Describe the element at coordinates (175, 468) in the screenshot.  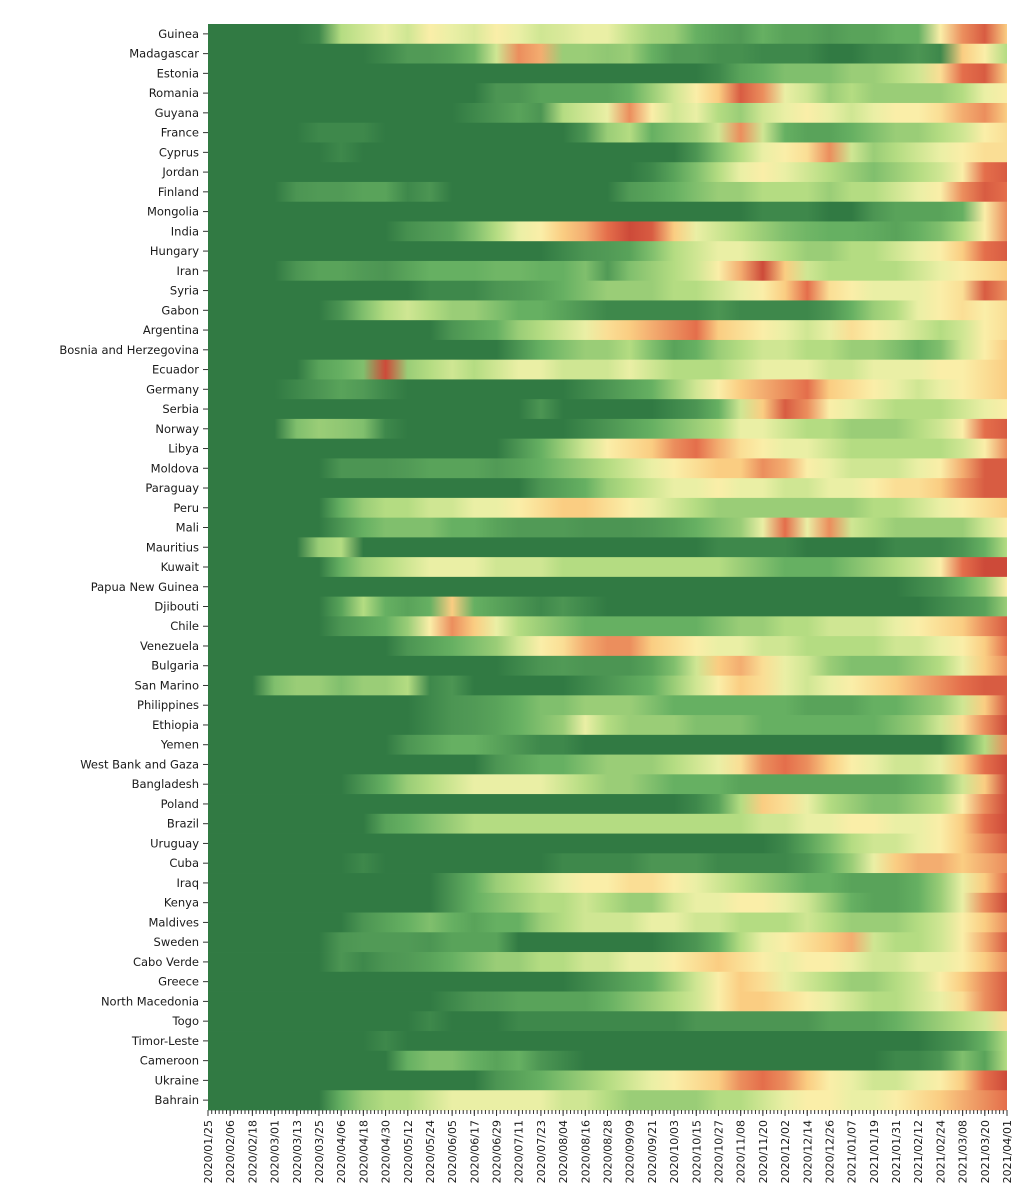
I see `country-label: Moldova` at that location.